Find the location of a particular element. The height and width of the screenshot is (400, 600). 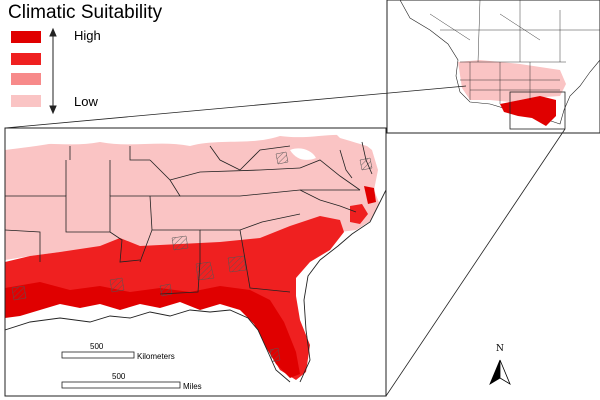

scale-km-value: 500 is located at coordinates (97, 346).